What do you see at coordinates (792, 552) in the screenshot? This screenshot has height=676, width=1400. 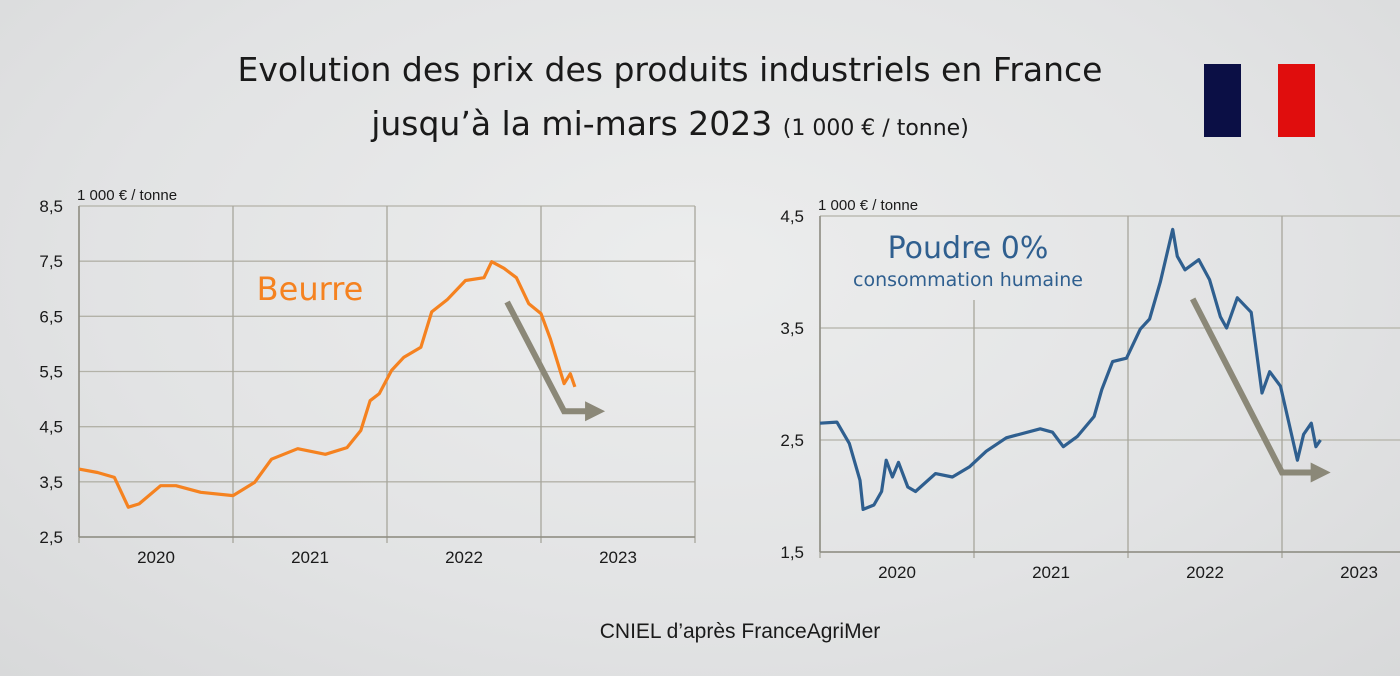 I see `y-tick-label: 1,5` at bounding box center [792, 552].